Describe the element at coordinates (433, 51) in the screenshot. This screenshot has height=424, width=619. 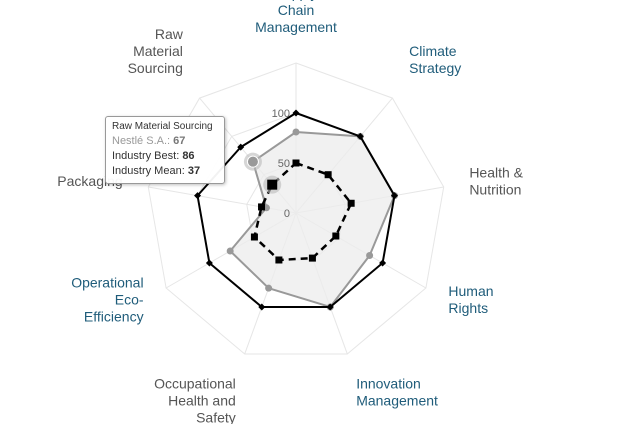
I see `category-label-1-line-0: Climate` at that location.